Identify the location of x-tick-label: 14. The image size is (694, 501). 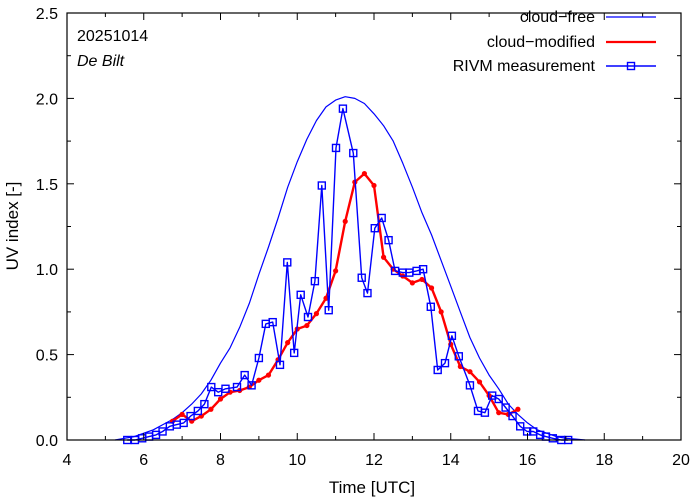
(451, 460).